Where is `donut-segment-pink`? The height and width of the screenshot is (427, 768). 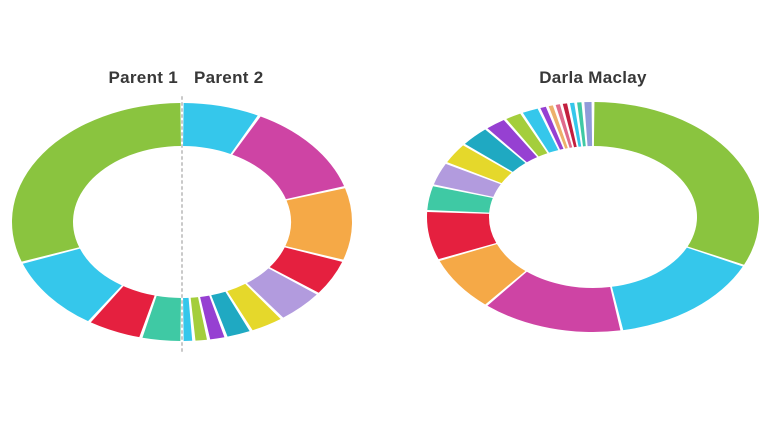 donut-segment-pink is located at coordinates (564, 126).